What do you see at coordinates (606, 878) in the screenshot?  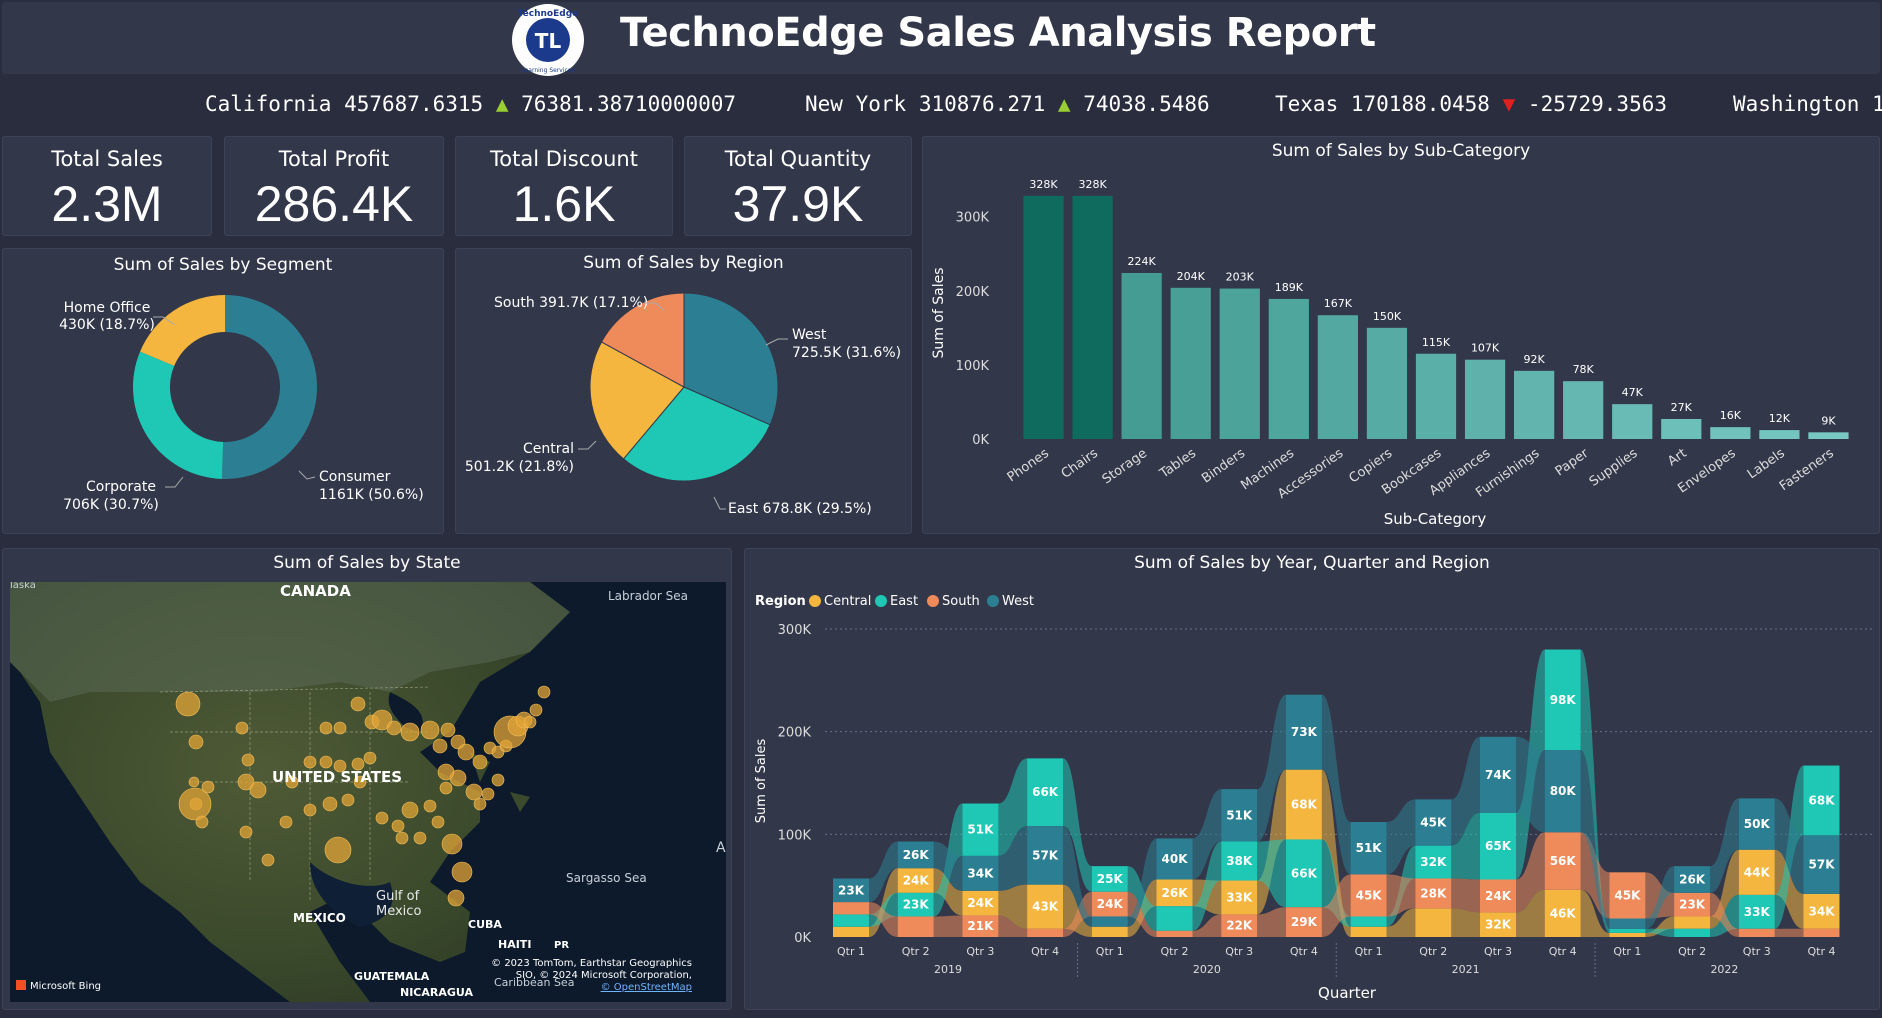 I see `map-label-sargasso: Sargasso Sea` at bounding box center [606, 878].